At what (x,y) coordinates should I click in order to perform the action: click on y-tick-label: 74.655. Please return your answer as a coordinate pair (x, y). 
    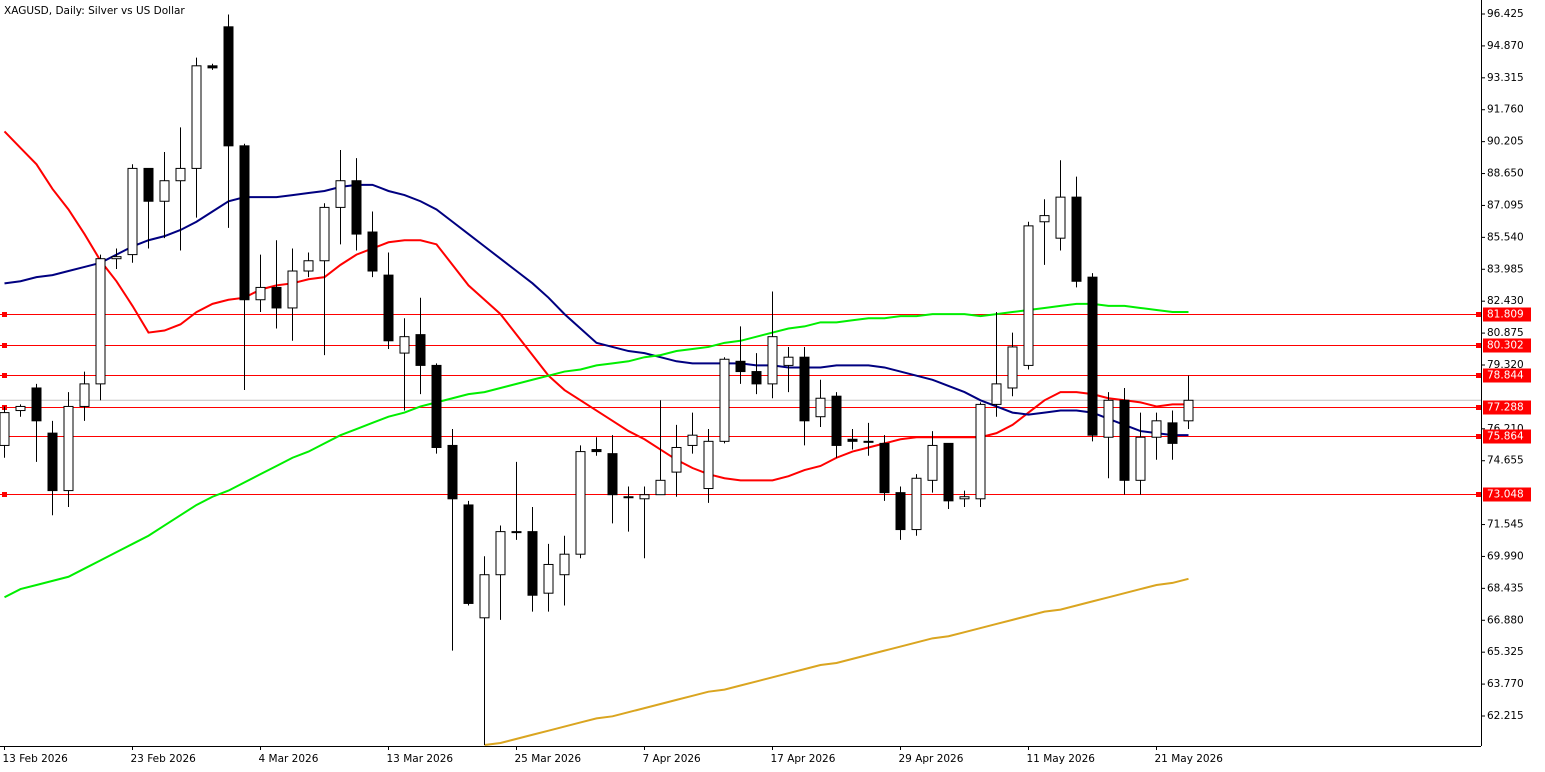
    Looking at the image, I should click on (1505, 461).